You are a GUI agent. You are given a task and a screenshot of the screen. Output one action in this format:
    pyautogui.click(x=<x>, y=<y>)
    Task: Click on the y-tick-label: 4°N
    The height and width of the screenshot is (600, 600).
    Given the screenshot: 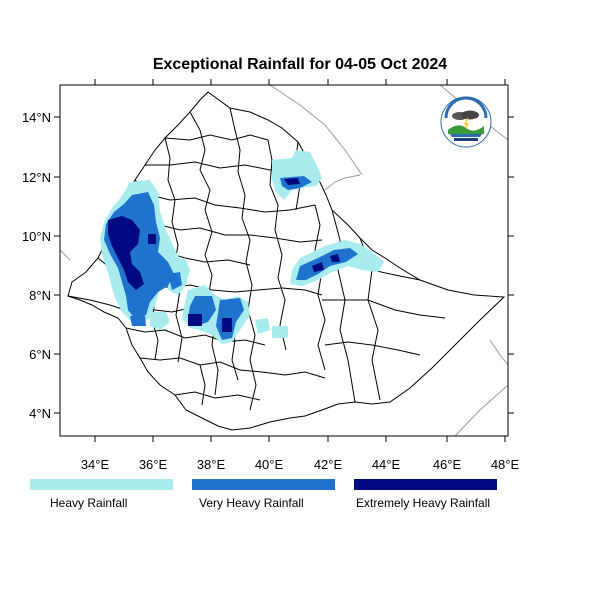 What is the action you would take?
    pyautogui.click(x=40, y=413)
    